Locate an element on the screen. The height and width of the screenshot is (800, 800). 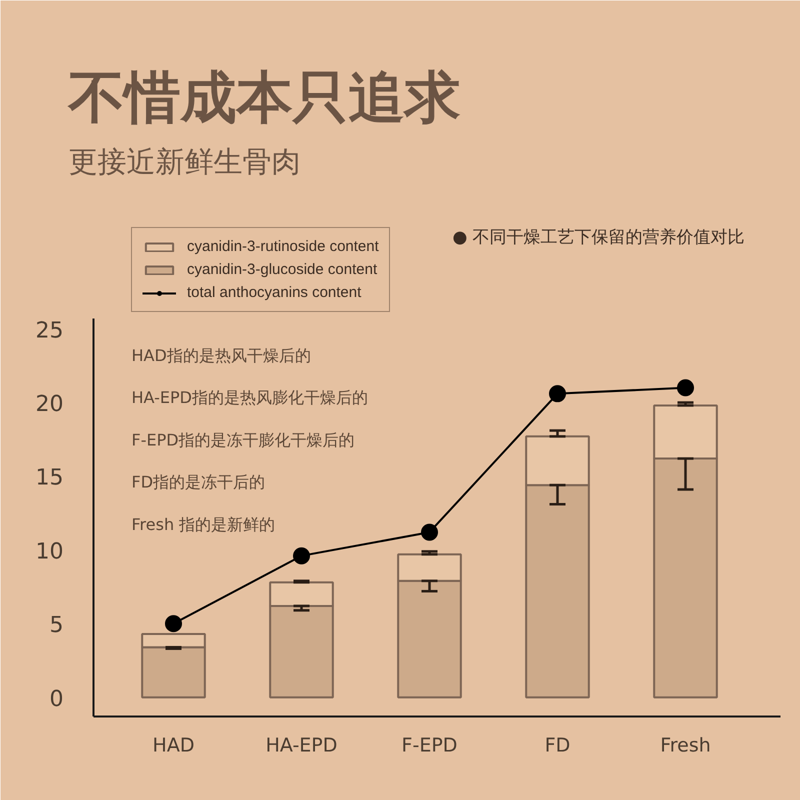
annotation: HAD指的是热风干燥后的 is located at coordinates (221, 355).